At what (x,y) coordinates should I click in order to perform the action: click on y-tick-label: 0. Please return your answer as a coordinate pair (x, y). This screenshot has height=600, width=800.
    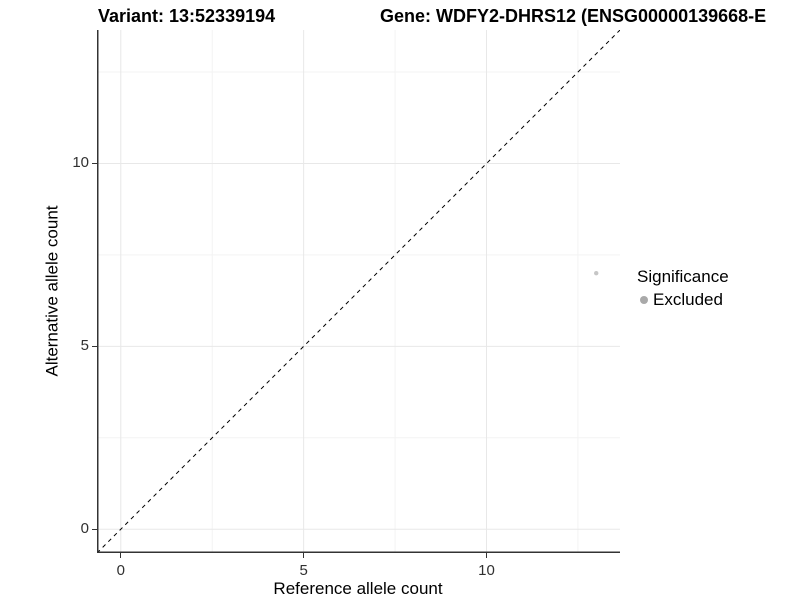
    Looking at the image, I should click on (84, 529).